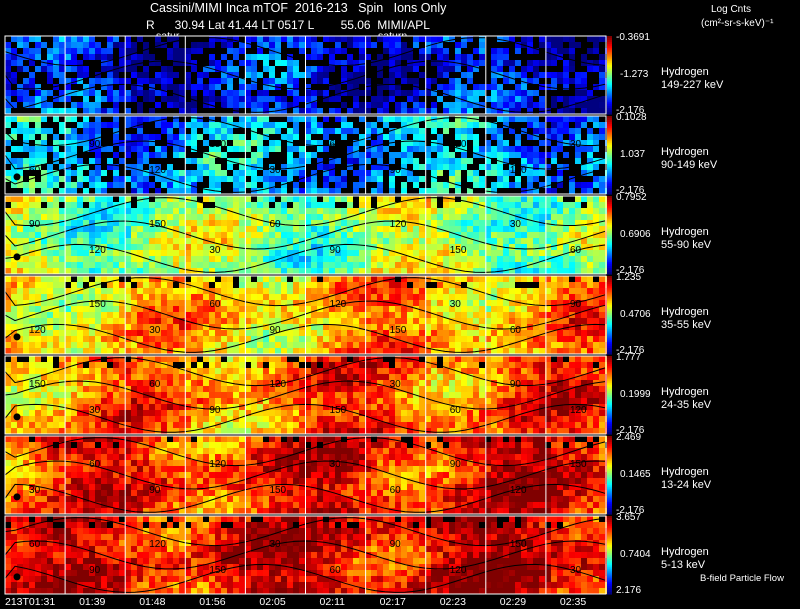  I want to click on energy-panel, so click(308, 75).